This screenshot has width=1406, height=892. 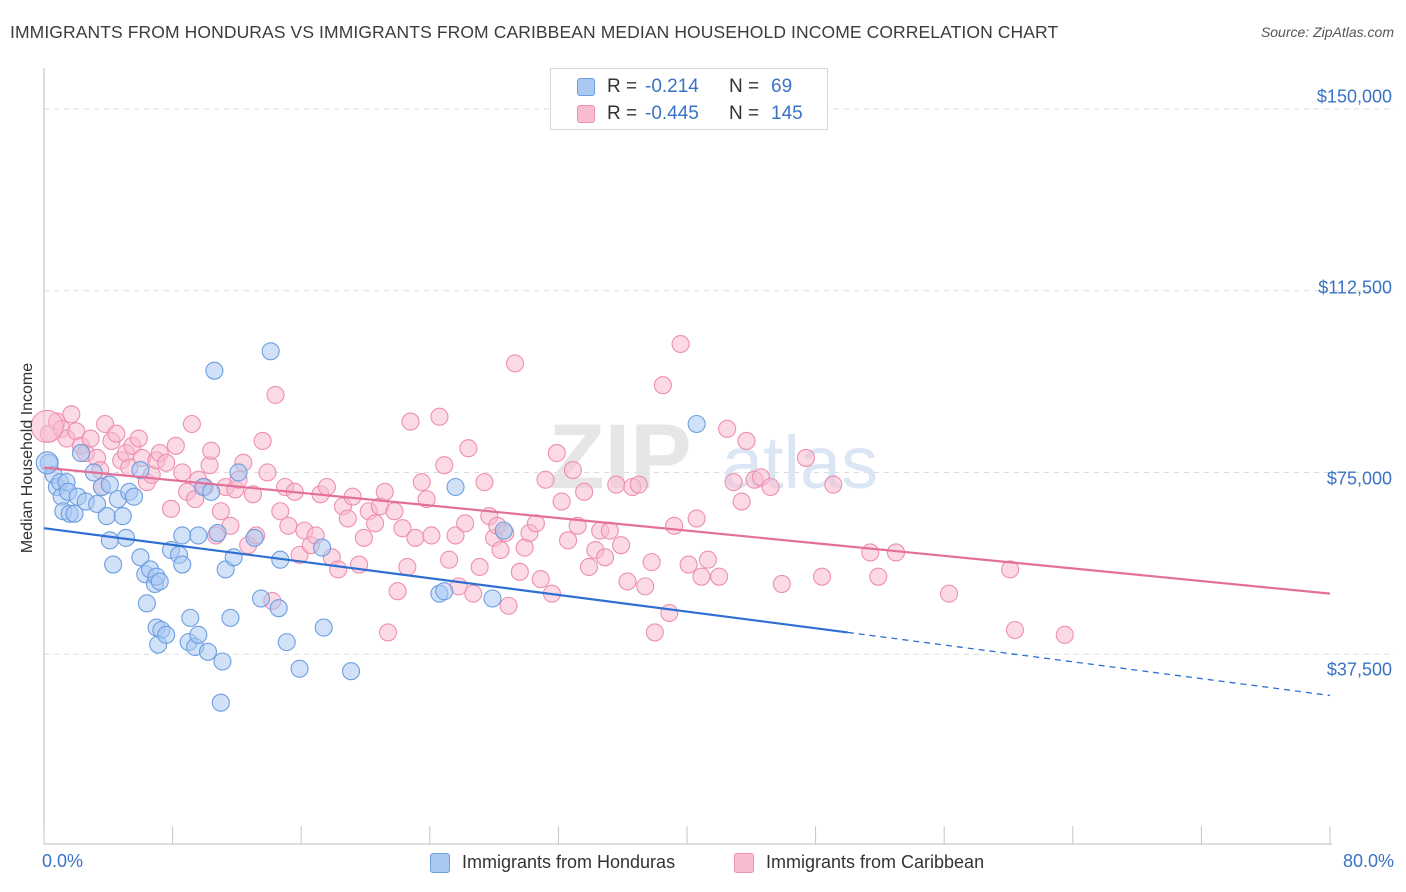 I want to click on legend-n-label: N =, so click(x=744, y=113).